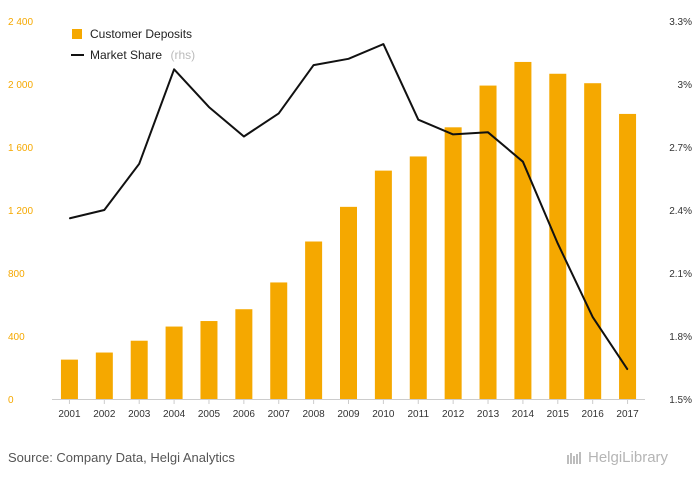  I want to click on legend: Customer Deposits Market Share (rhs), so click(133, 45).